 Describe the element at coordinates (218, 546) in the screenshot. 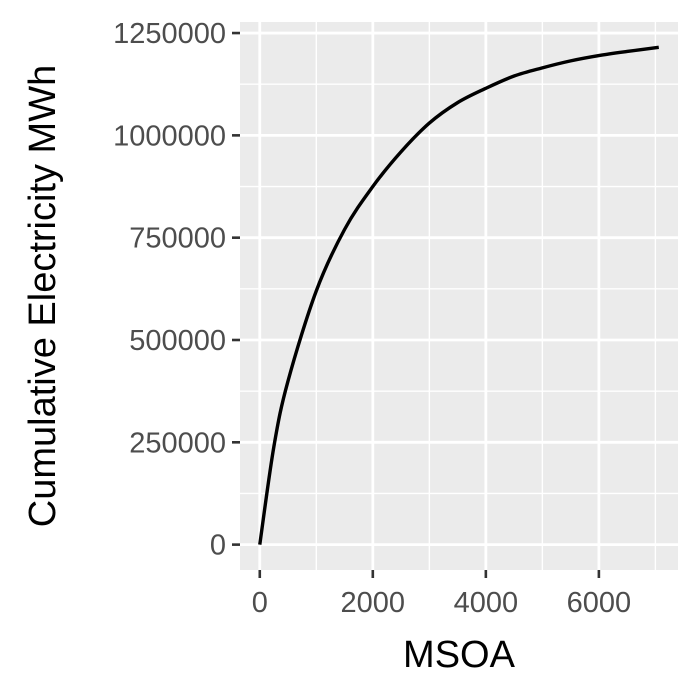

I see `y-tick-label: 0` at that location.